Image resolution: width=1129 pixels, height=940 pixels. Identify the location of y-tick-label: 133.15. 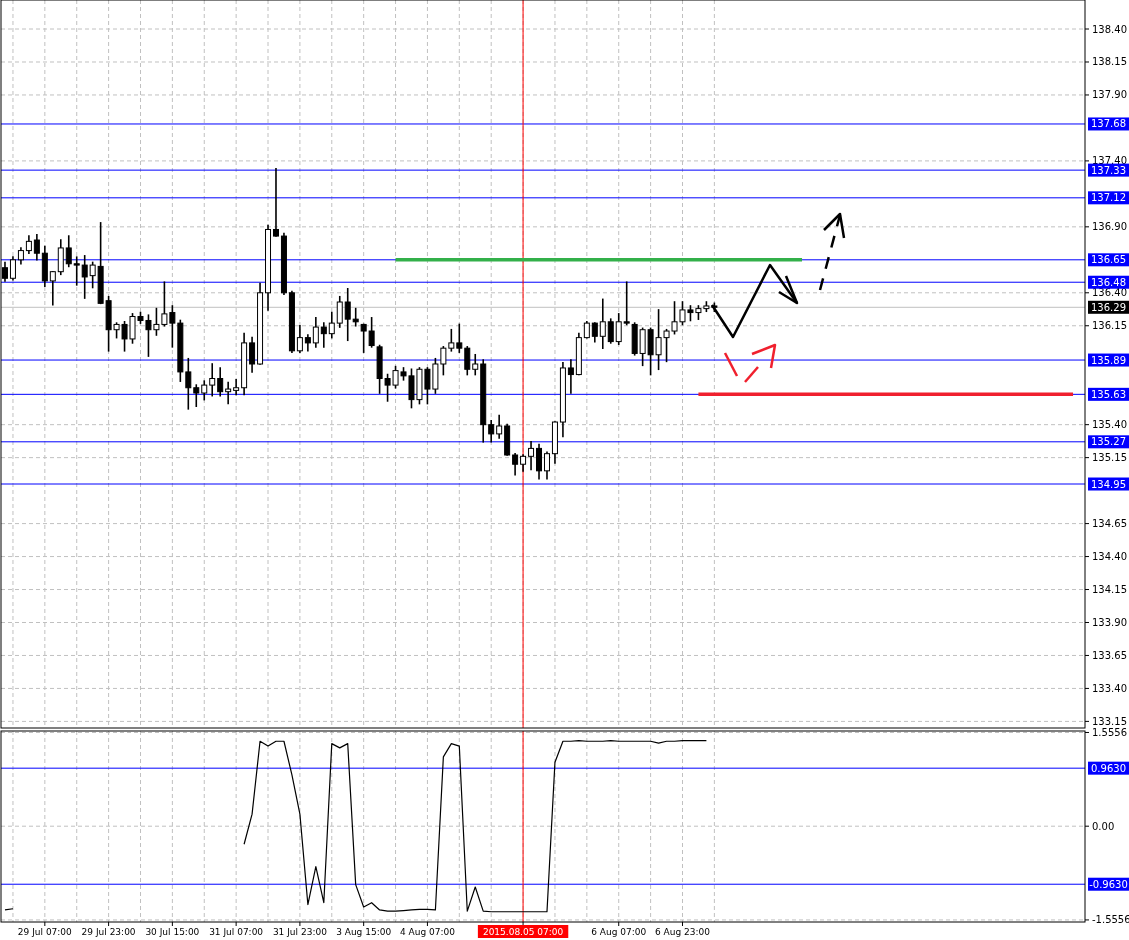
(1109, 721).